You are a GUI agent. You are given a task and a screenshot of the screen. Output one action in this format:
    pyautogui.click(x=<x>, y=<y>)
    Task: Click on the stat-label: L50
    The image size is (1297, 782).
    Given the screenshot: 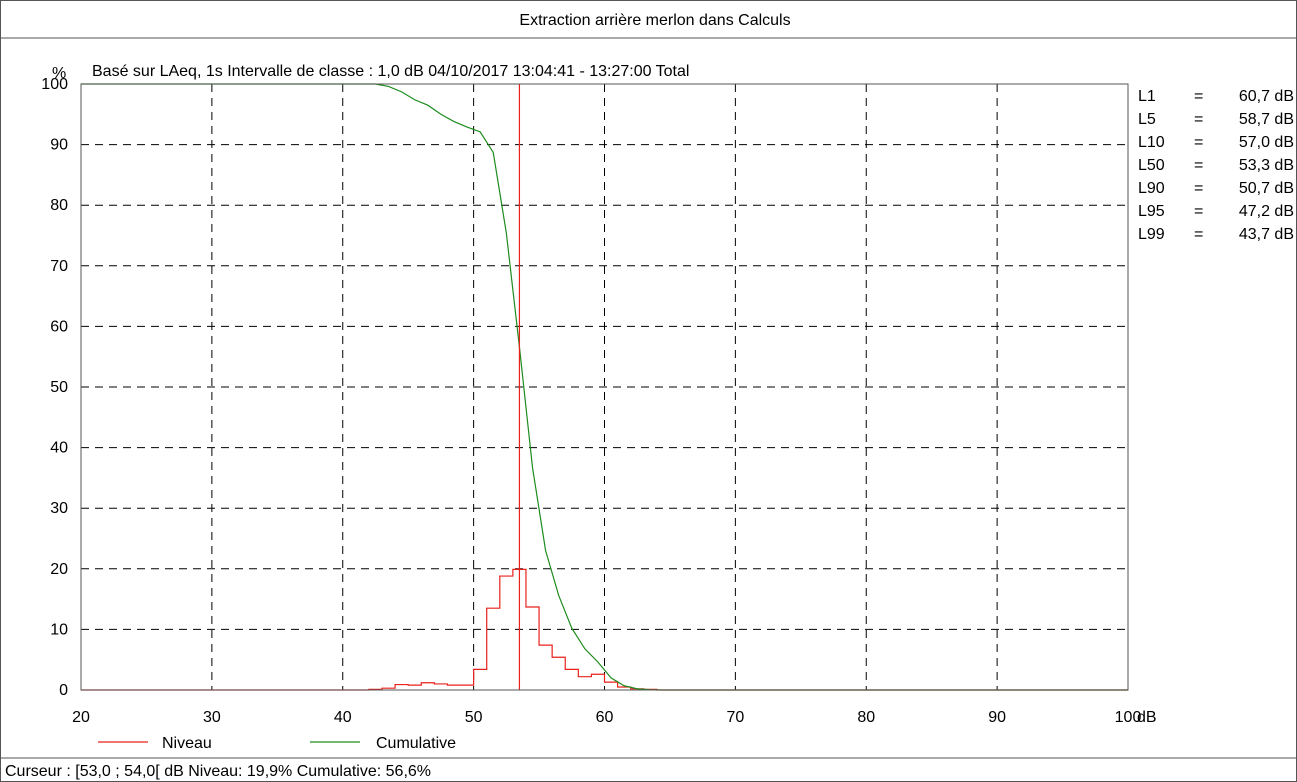 What is the action you would take?
    pyautogui.click(x=1151, y=165)
    